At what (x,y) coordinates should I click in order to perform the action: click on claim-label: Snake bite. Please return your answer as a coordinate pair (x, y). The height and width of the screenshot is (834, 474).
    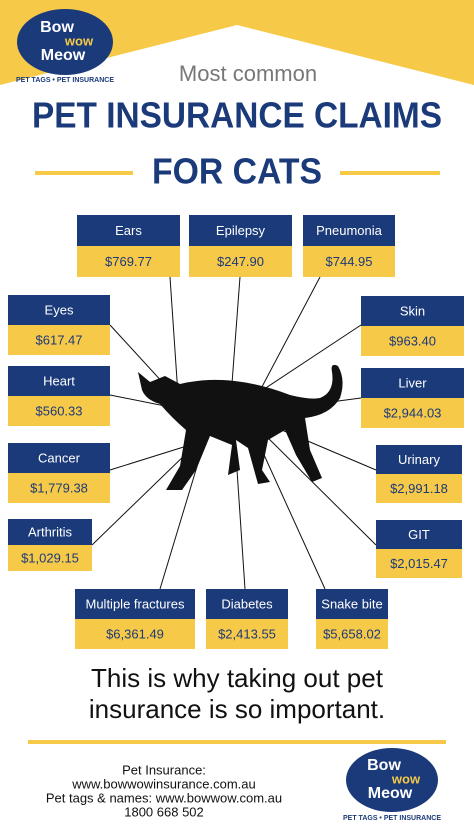
    Looking at the image, I should click on (351, 603).